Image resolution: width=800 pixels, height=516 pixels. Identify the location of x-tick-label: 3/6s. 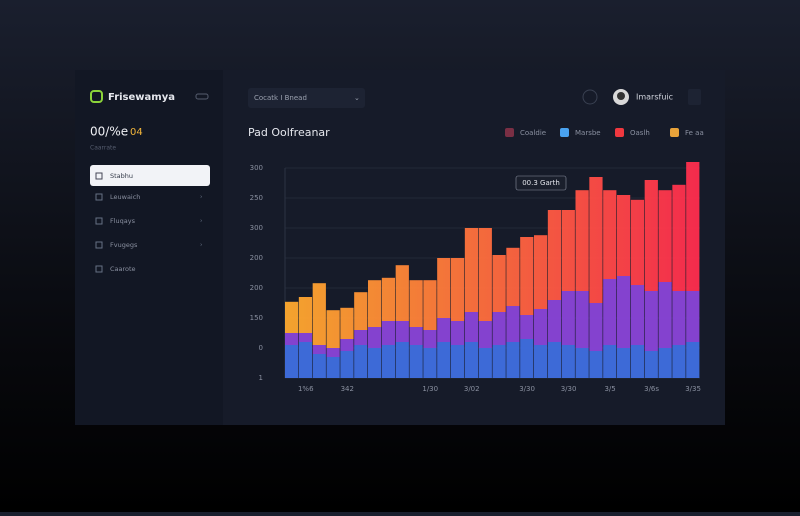
(651, 389).